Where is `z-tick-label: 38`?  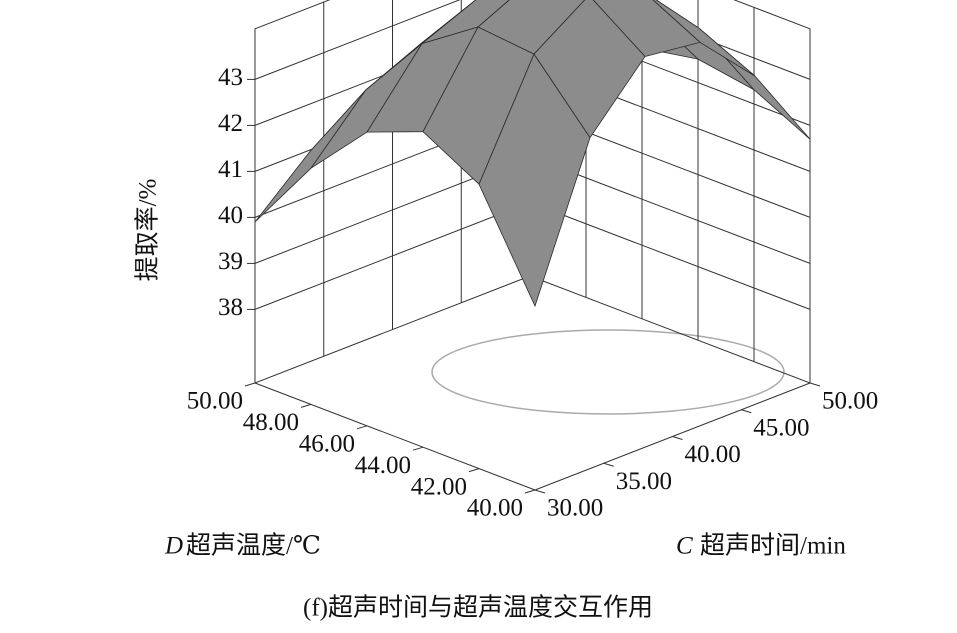
z-tick-label: 38 is located at coordinates (230, 307).